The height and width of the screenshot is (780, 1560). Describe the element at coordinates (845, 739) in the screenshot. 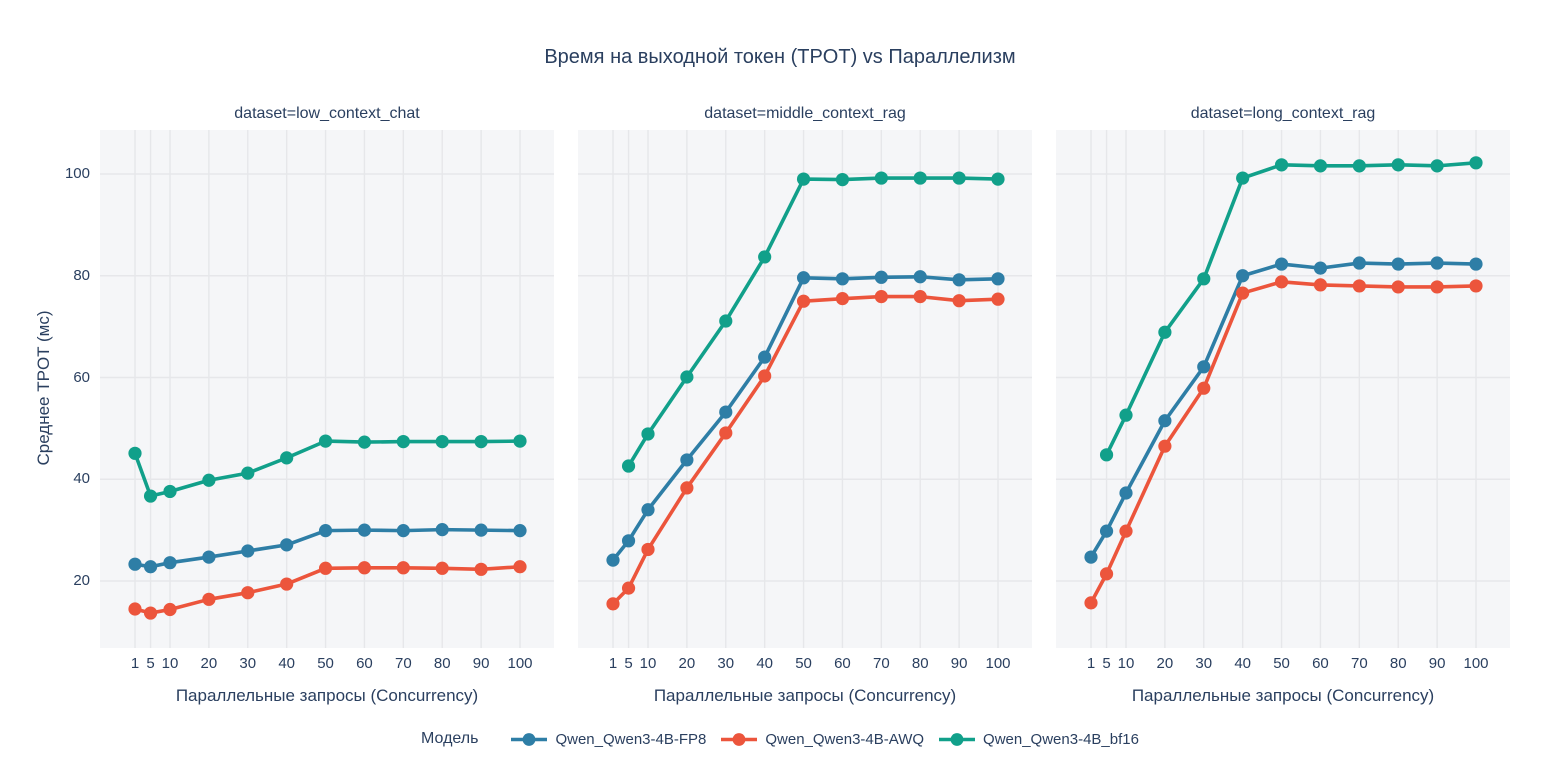

I see `legend-entry-label: Qwen_Qwen3-4B-AWQ` at that location.